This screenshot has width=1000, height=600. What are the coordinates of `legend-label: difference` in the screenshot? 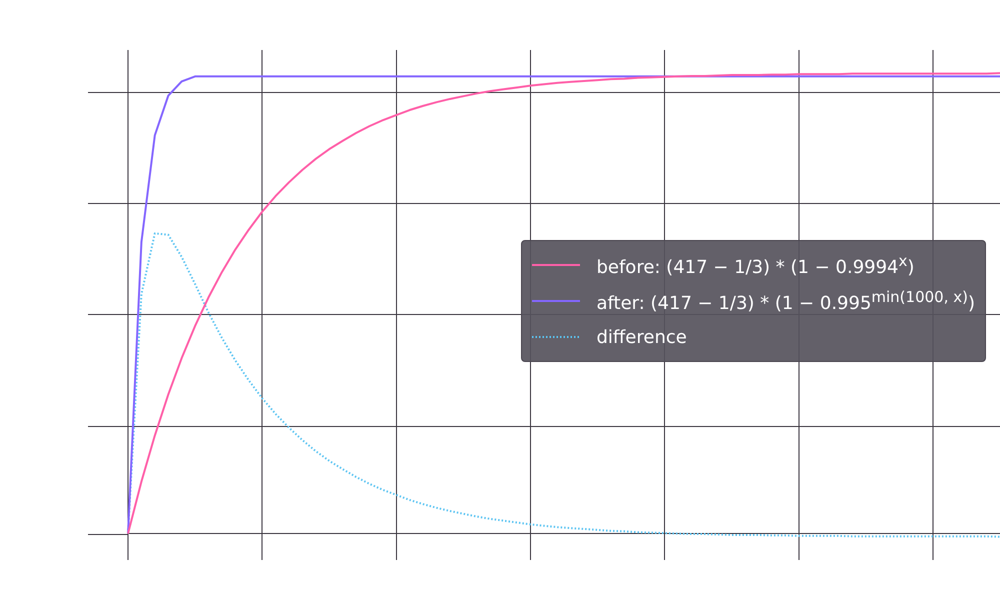 It's located at (641, 337).